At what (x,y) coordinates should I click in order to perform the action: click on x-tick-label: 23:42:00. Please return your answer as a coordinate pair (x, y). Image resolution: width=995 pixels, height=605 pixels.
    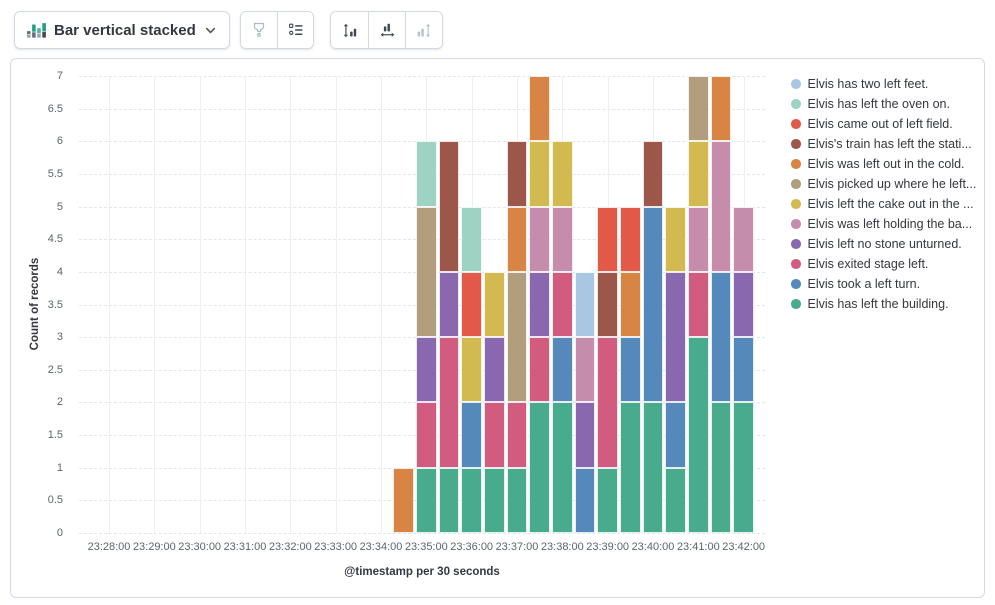
    Looking at the image, I should click on (744, 547).